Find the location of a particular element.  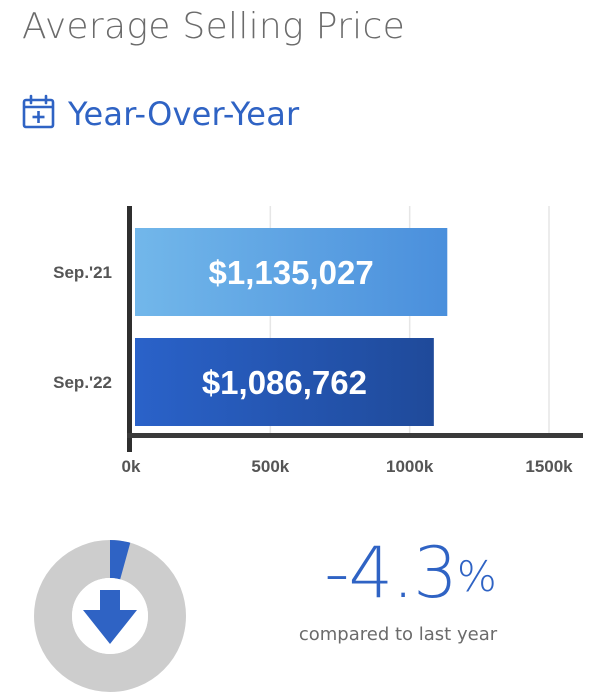

chart-subtitle: Year-Over-Year is located at coordinates (184, 114).